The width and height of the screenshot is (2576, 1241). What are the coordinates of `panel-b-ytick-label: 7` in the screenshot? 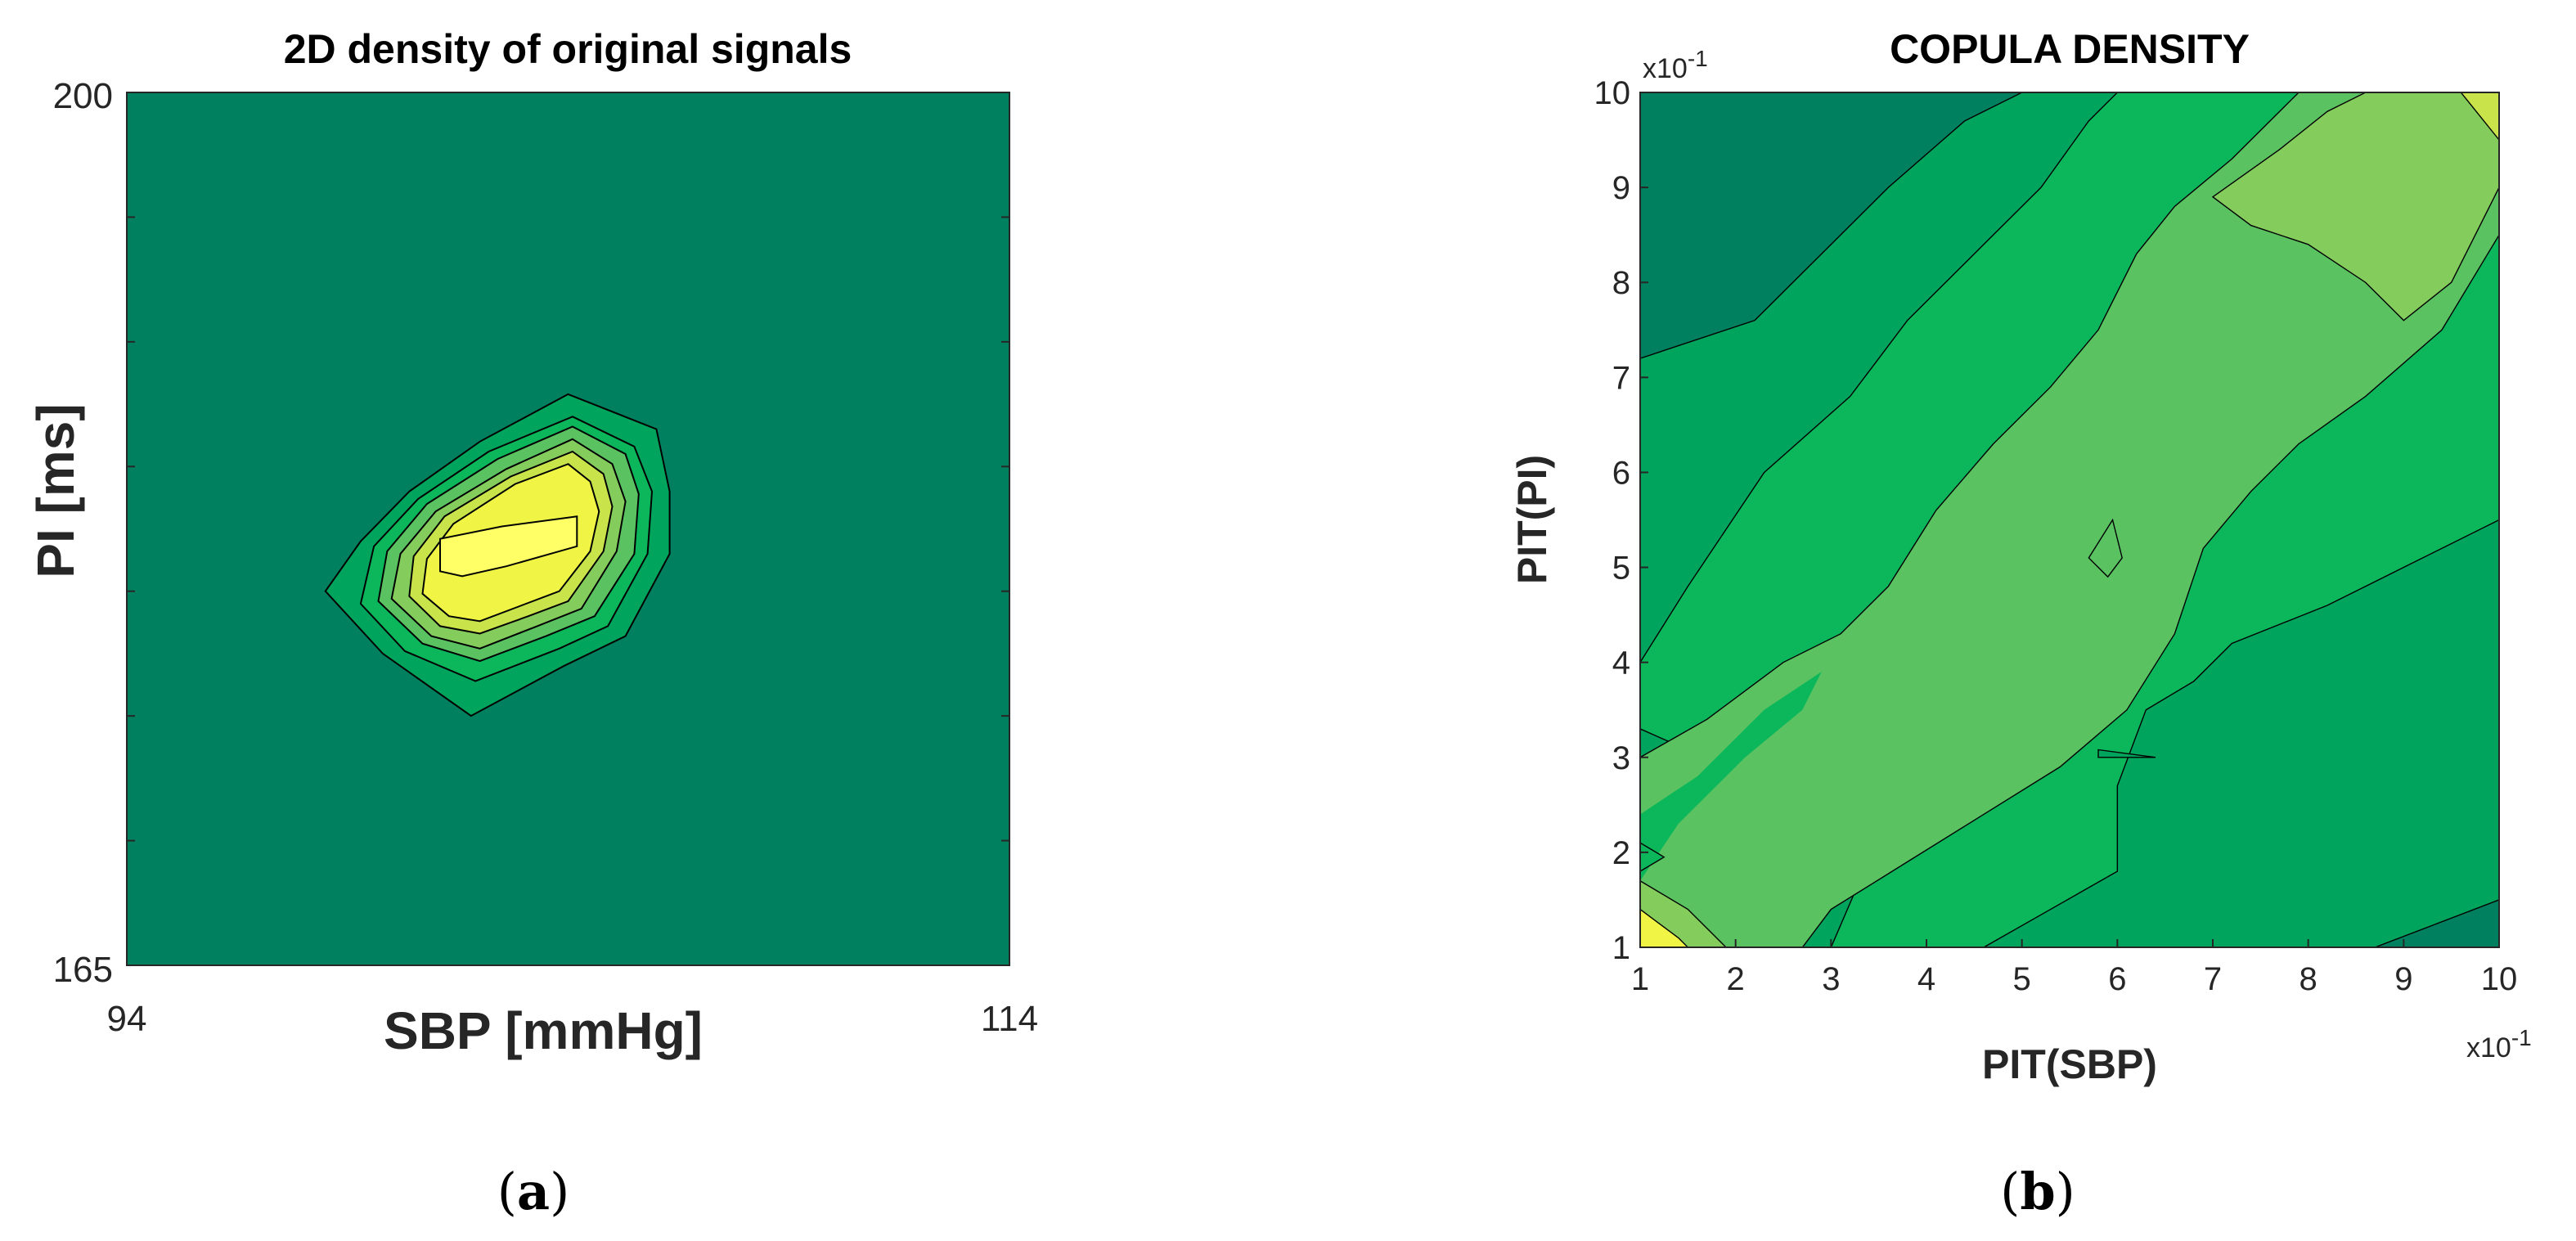 It's located at (1621, 378).